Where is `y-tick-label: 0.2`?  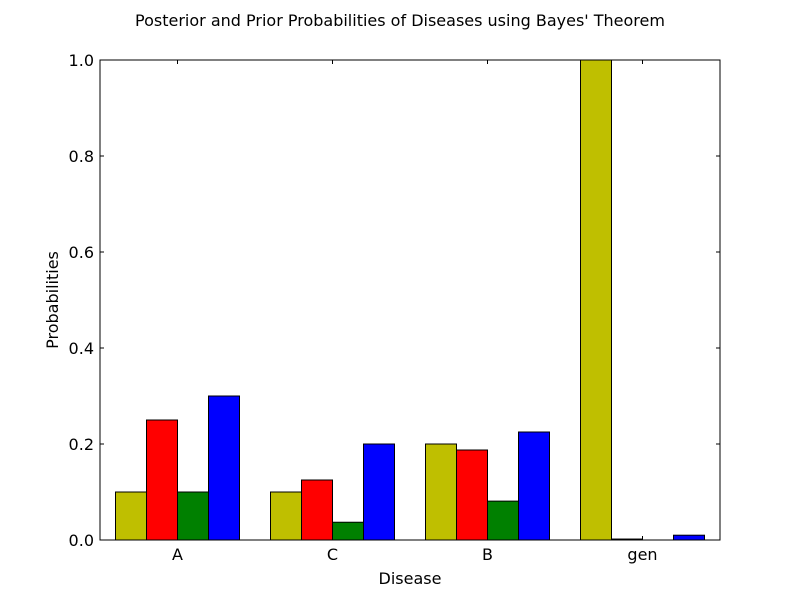
y-tick-label: 0.2 is located at coordinates (81, 444).